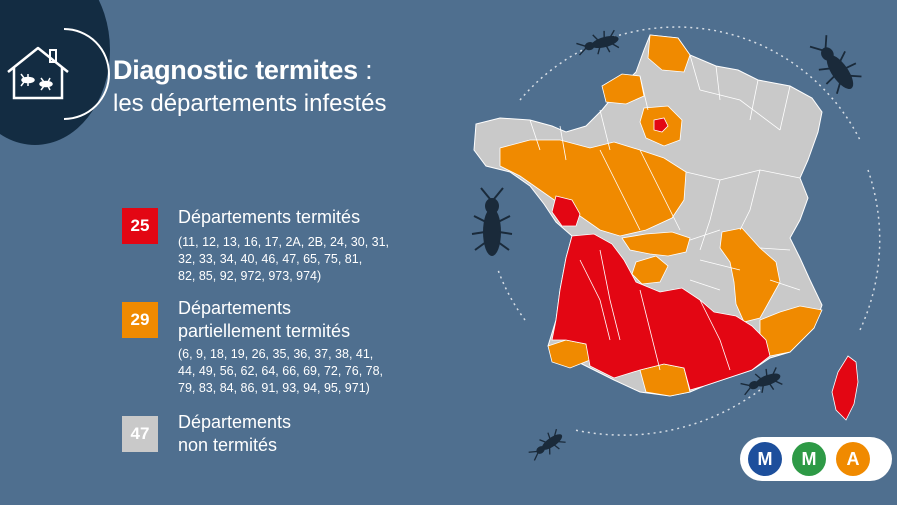 This screenshot has width=897, height=505. I want to click on legend-count-none: 47, so click(140, 434).